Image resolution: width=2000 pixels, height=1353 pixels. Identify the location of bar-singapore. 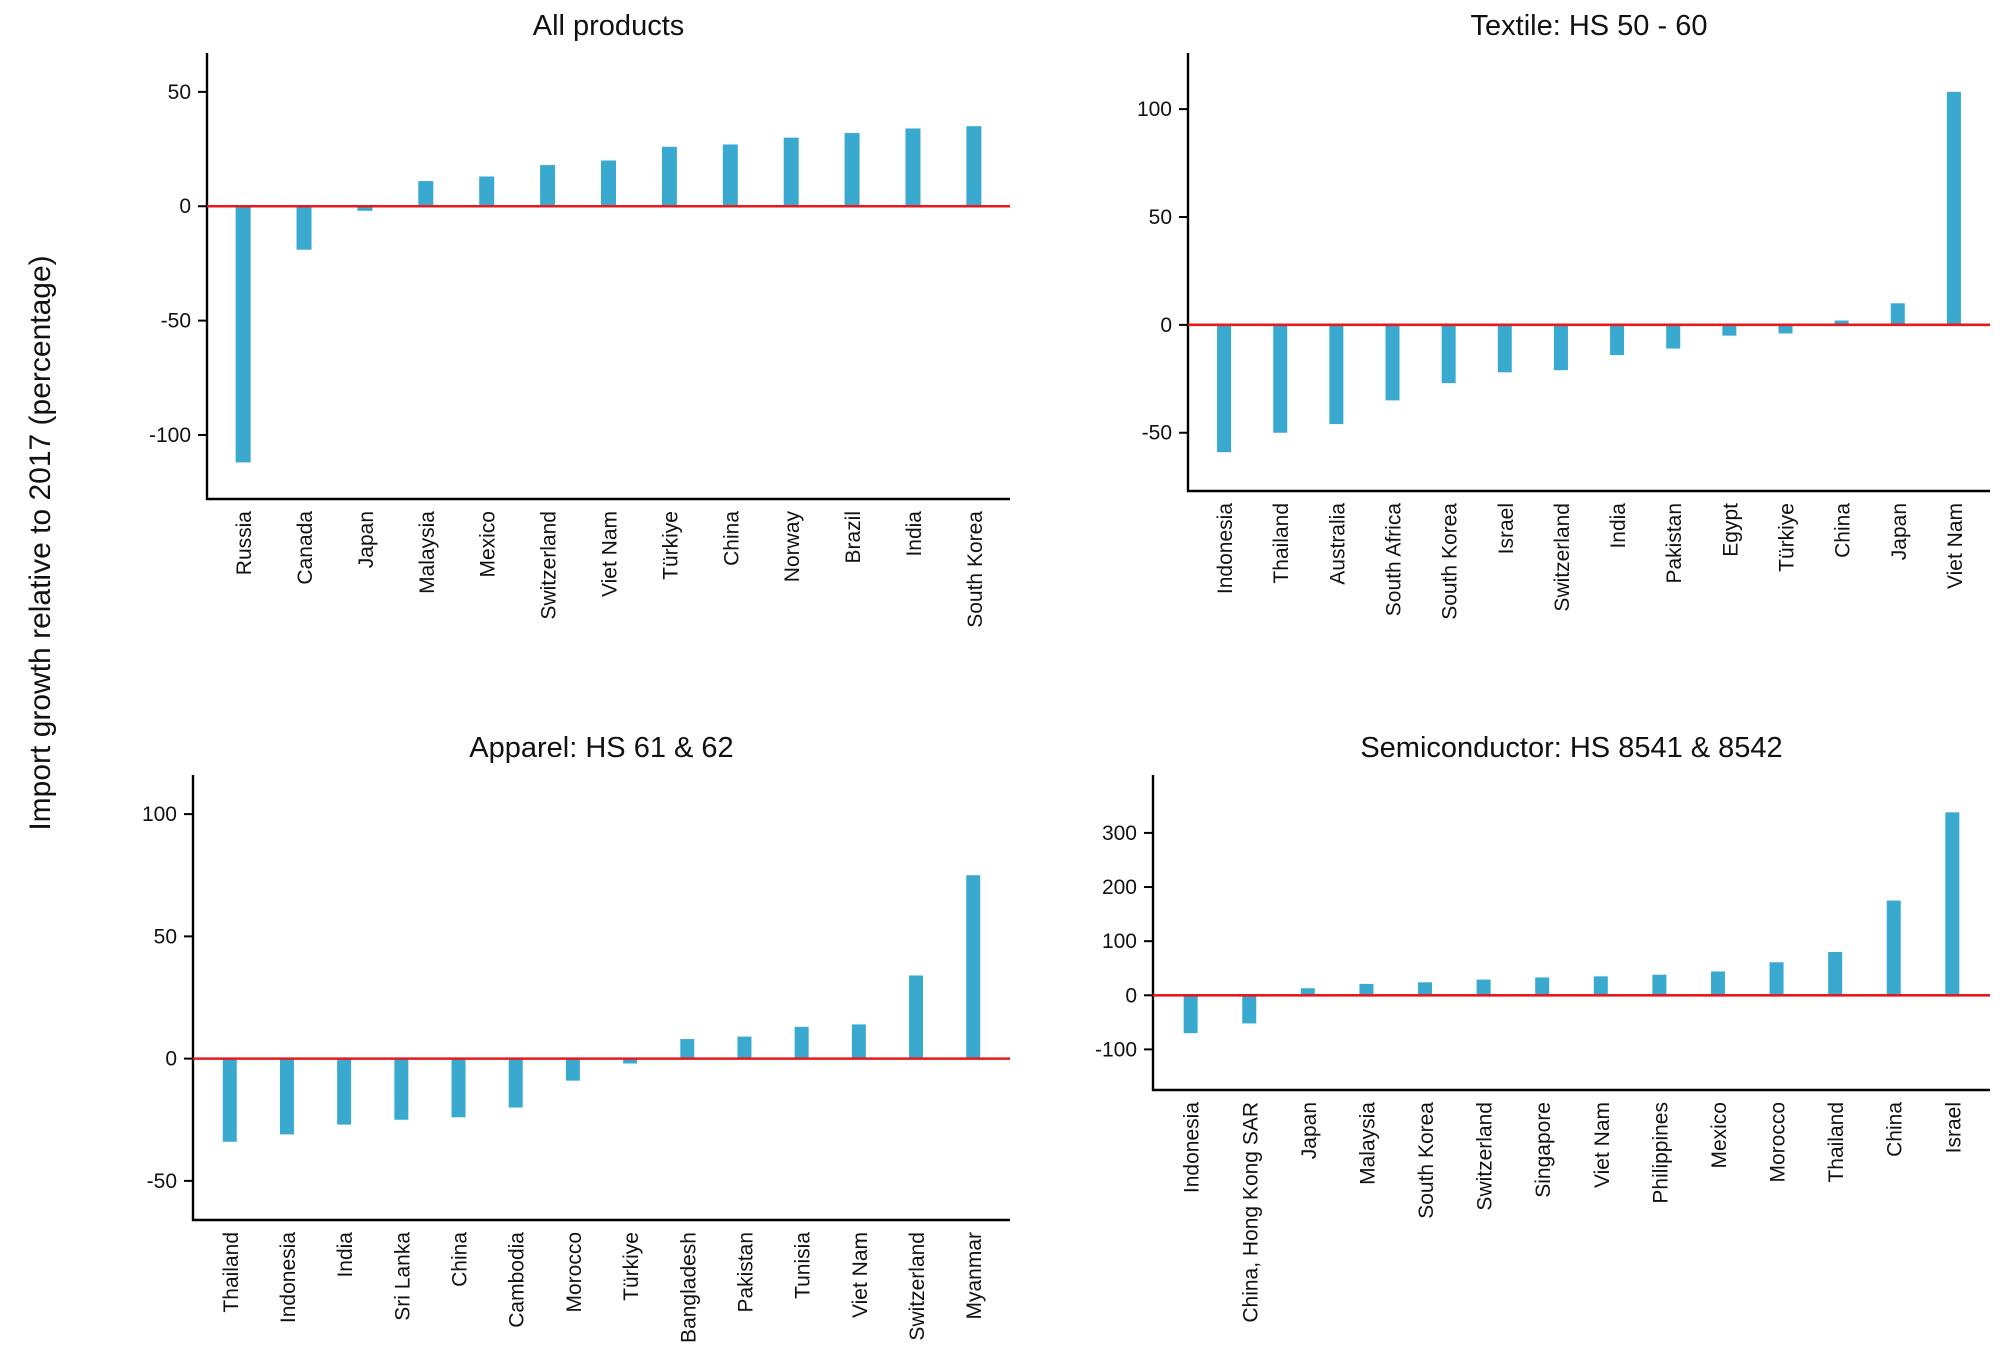
(1542, 986).